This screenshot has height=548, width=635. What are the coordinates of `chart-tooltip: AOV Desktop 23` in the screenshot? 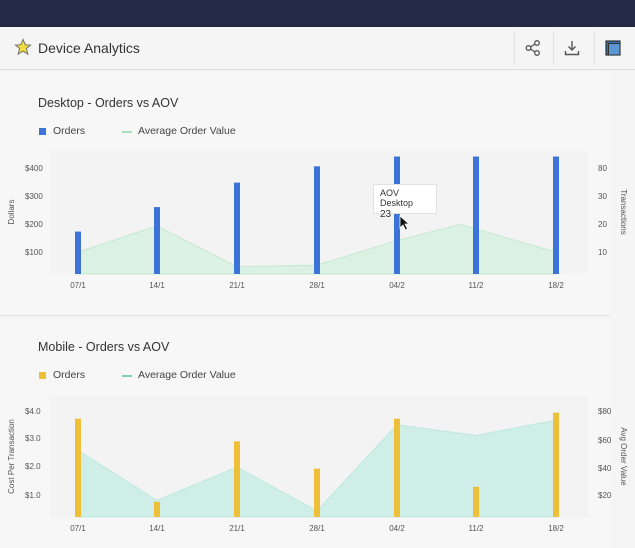 It's located at (405, 202).